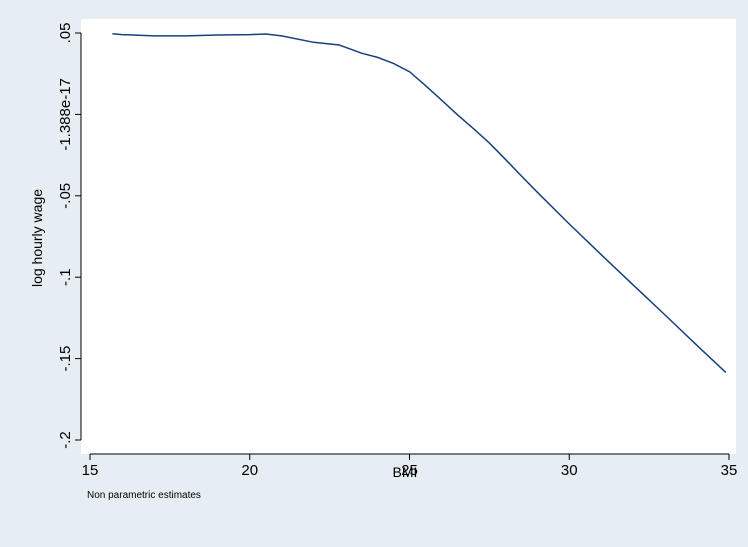 Image resolution: width=748 pixels, height=547 pixels. Describe the element at coordinates (65, 196) in the screenshot. I see `y-tick-label: -.05` at that location.